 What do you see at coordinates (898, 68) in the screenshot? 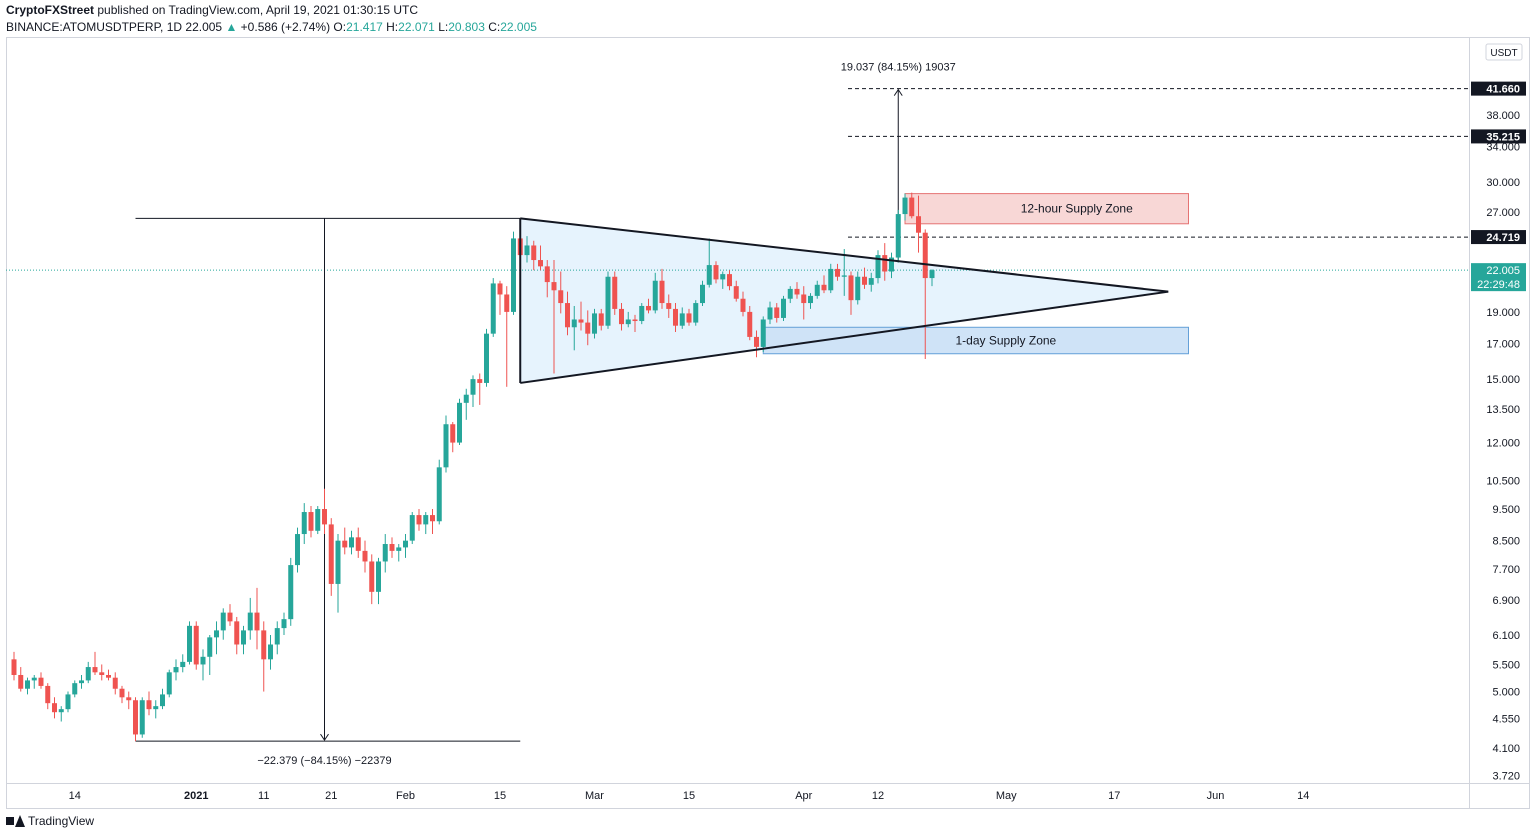
I see `measure-up-label: 19.037 (84.15%) 19037` at bounding box center [898, 68].